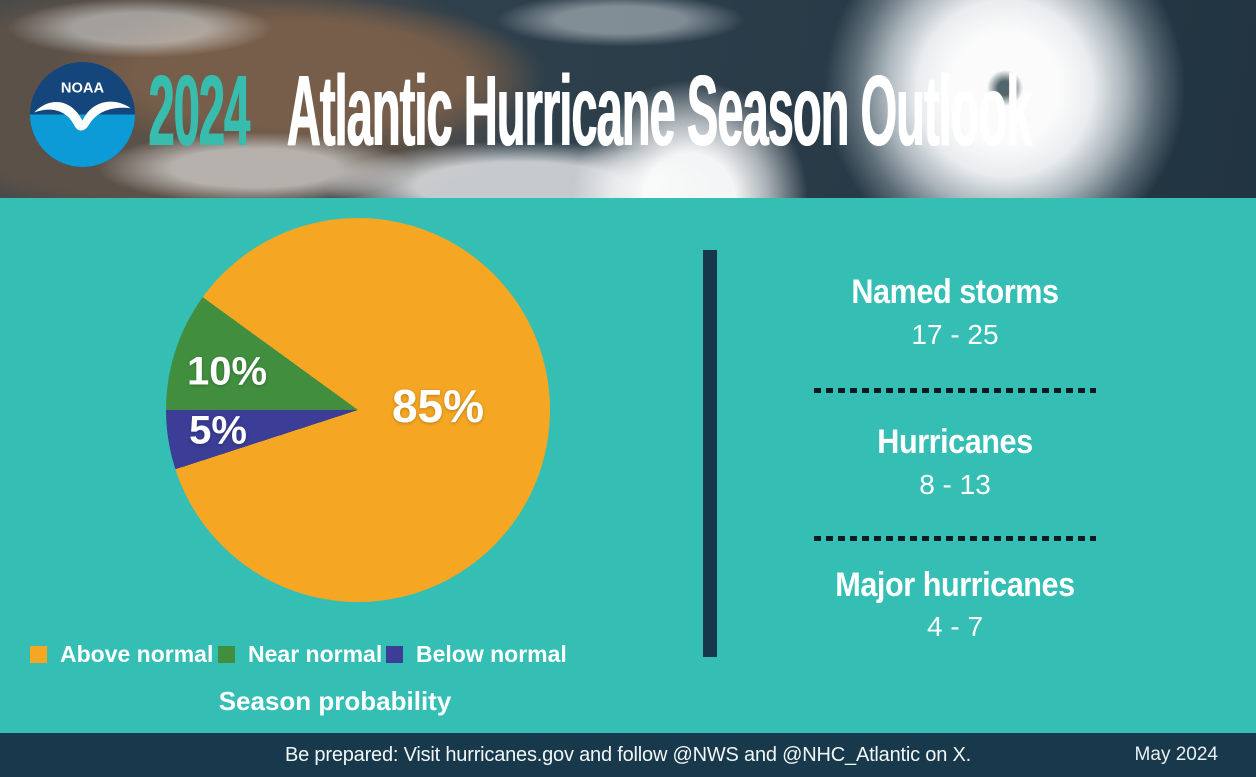  I want to click on legend-label-above-normal: Above normal, so click(137, 654).